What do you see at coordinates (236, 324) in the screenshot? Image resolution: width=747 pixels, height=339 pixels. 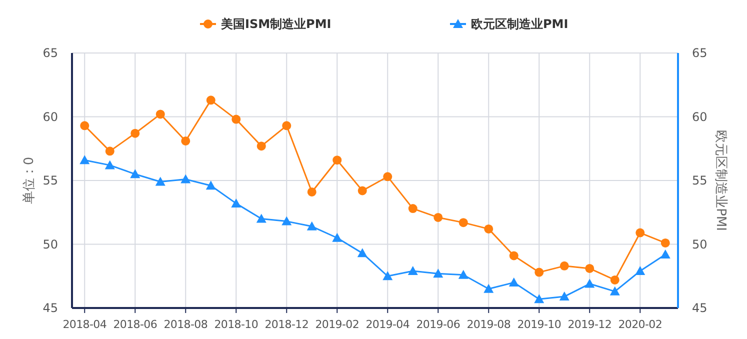 I see `x-tick-label: 2018-10` at bounding box center [236, 324].